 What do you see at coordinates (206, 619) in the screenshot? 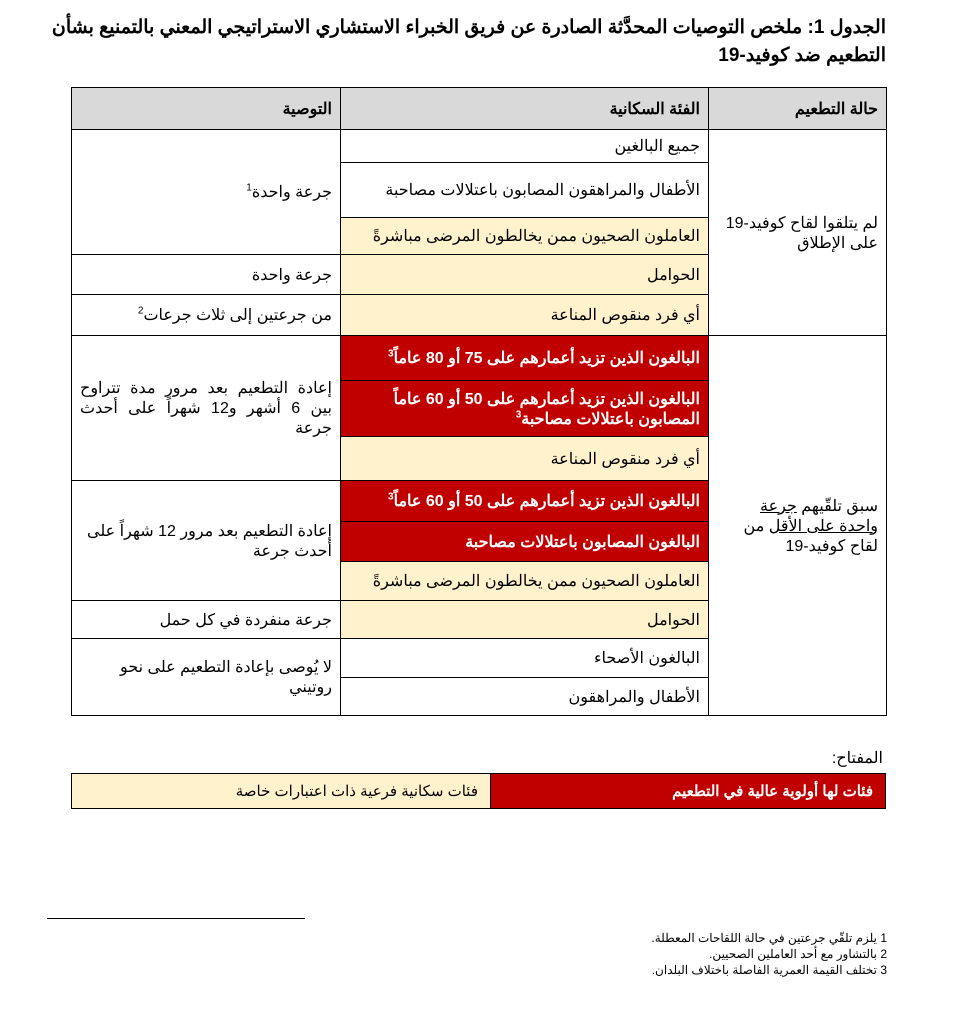
I see `recommendation-cell: جرعة منفردة في كل حمل` at bounding box center [206, 619].